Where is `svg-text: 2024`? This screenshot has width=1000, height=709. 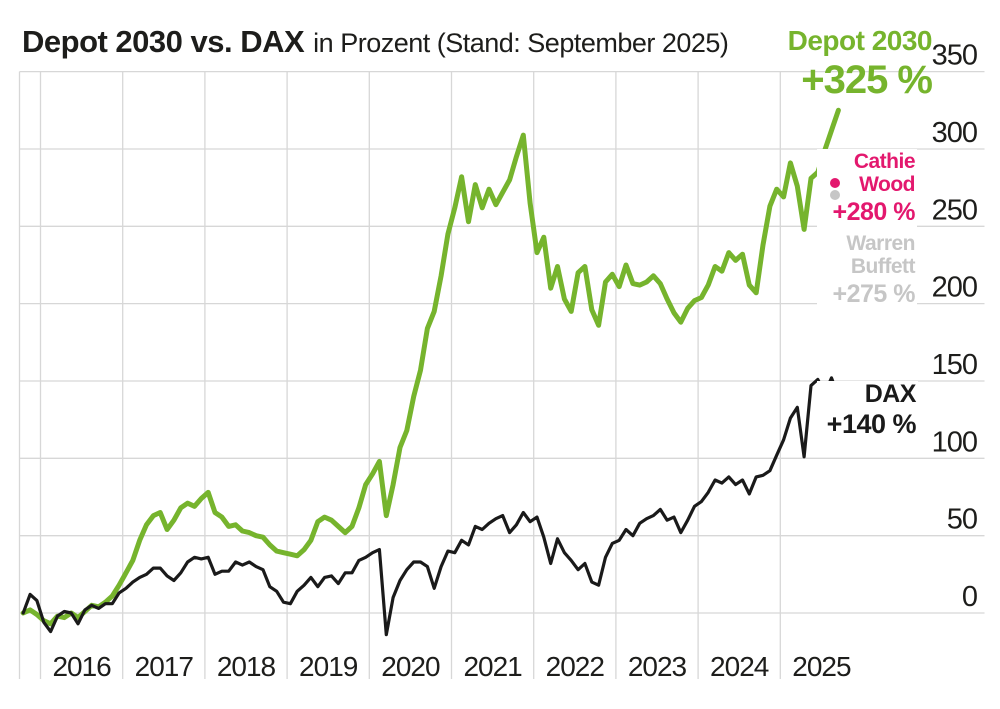 svg-text: 2024 is located at coordinates (739, 666).